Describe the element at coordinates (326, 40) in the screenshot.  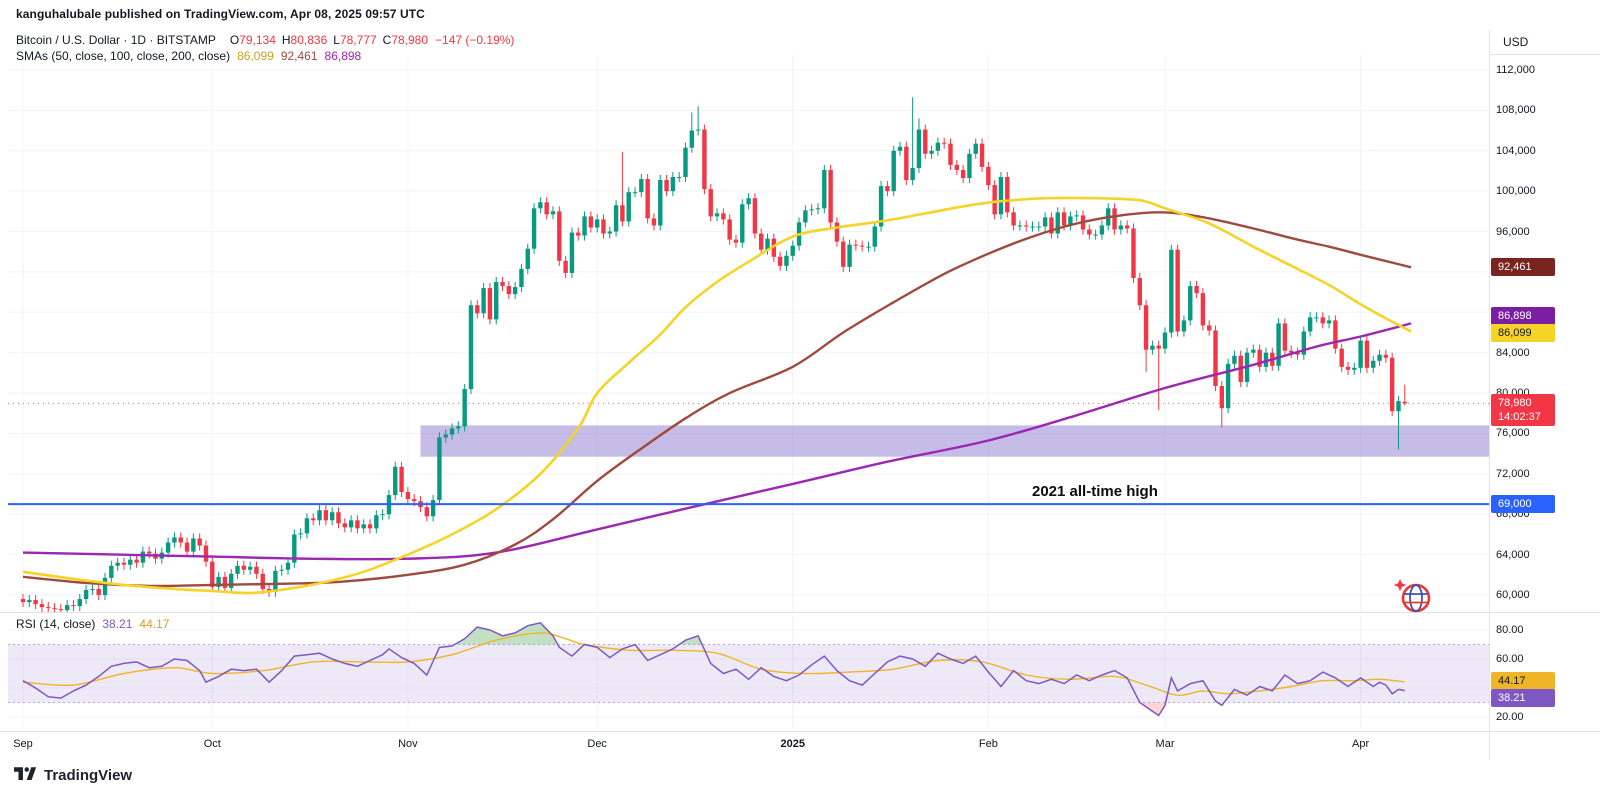
I see `ohlc-values: O79,134 H80,836 L78,777 C78,980` at that location.